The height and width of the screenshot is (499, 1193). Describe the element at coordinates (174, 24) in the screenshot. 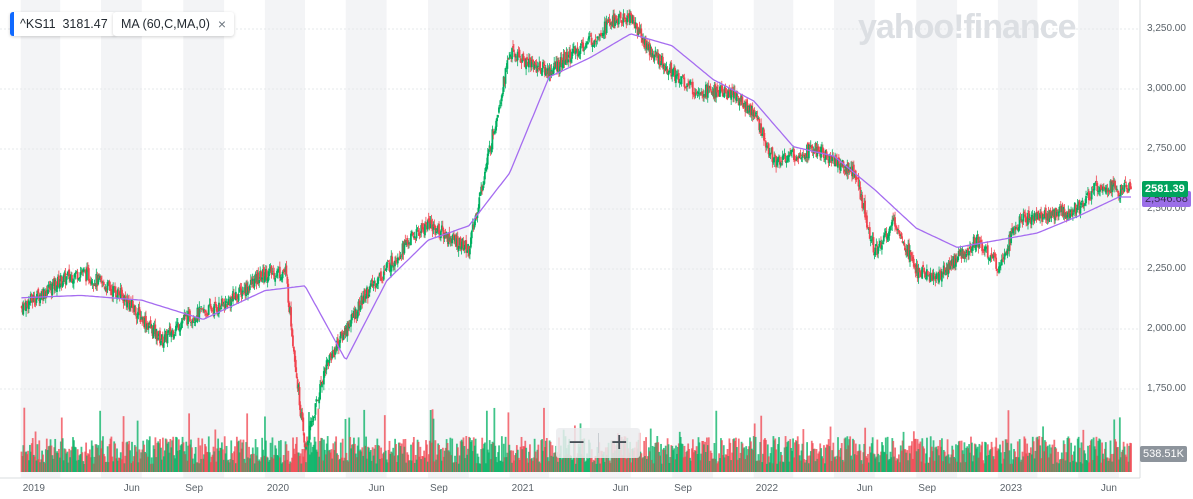

I see `indicator-legend: MA (60,C,MA,0) ×` at that location.